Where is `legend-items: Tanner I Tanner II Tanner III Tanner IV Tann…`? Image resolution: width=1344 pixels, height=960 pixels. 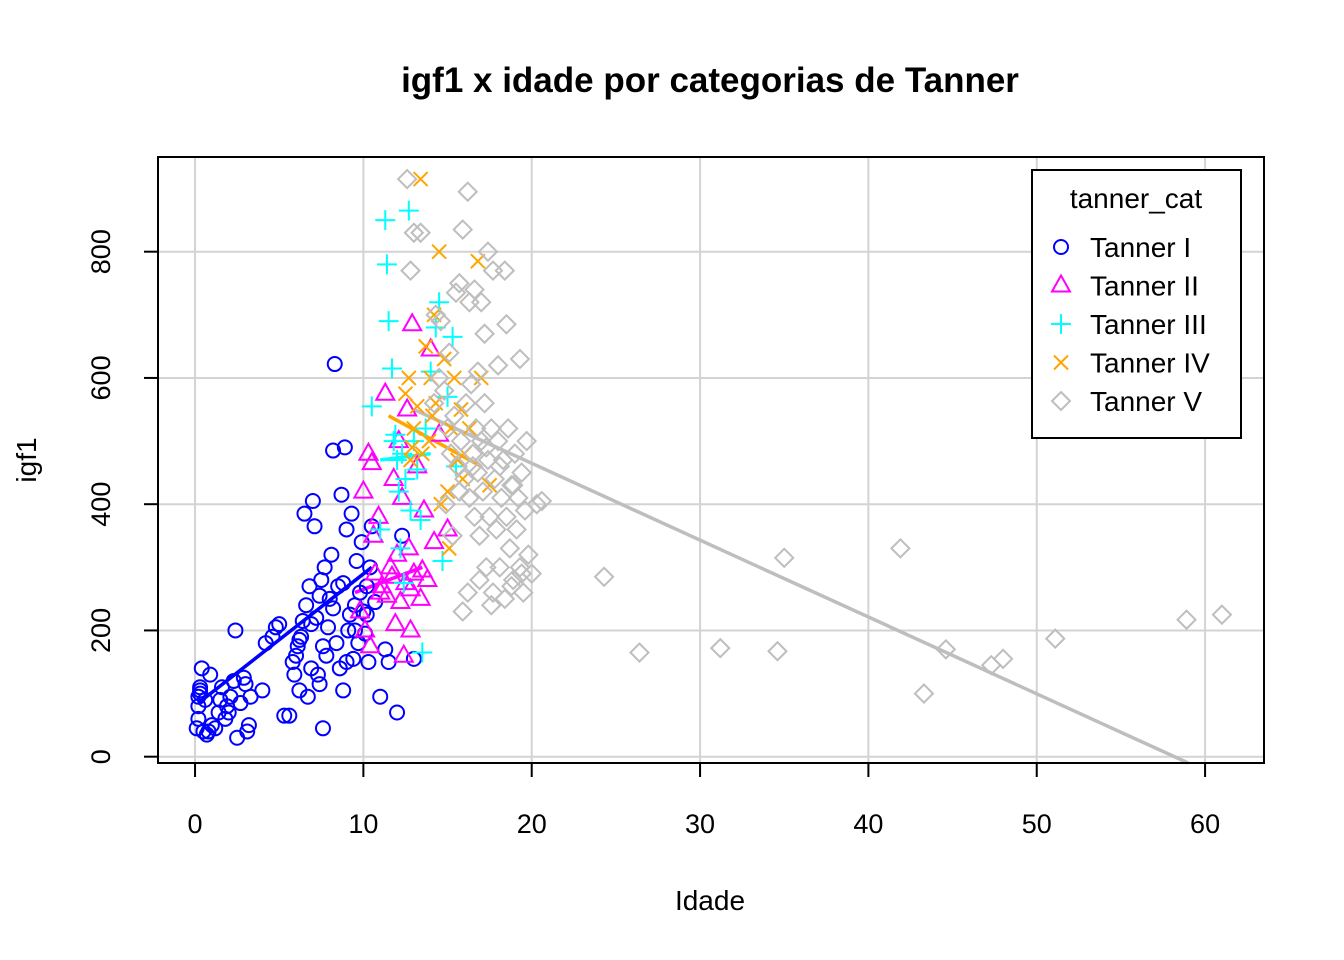 legend-items: Tanner I Tanner II Tanner III Tanner IV Tann… is located at coordinates (1130, 324).